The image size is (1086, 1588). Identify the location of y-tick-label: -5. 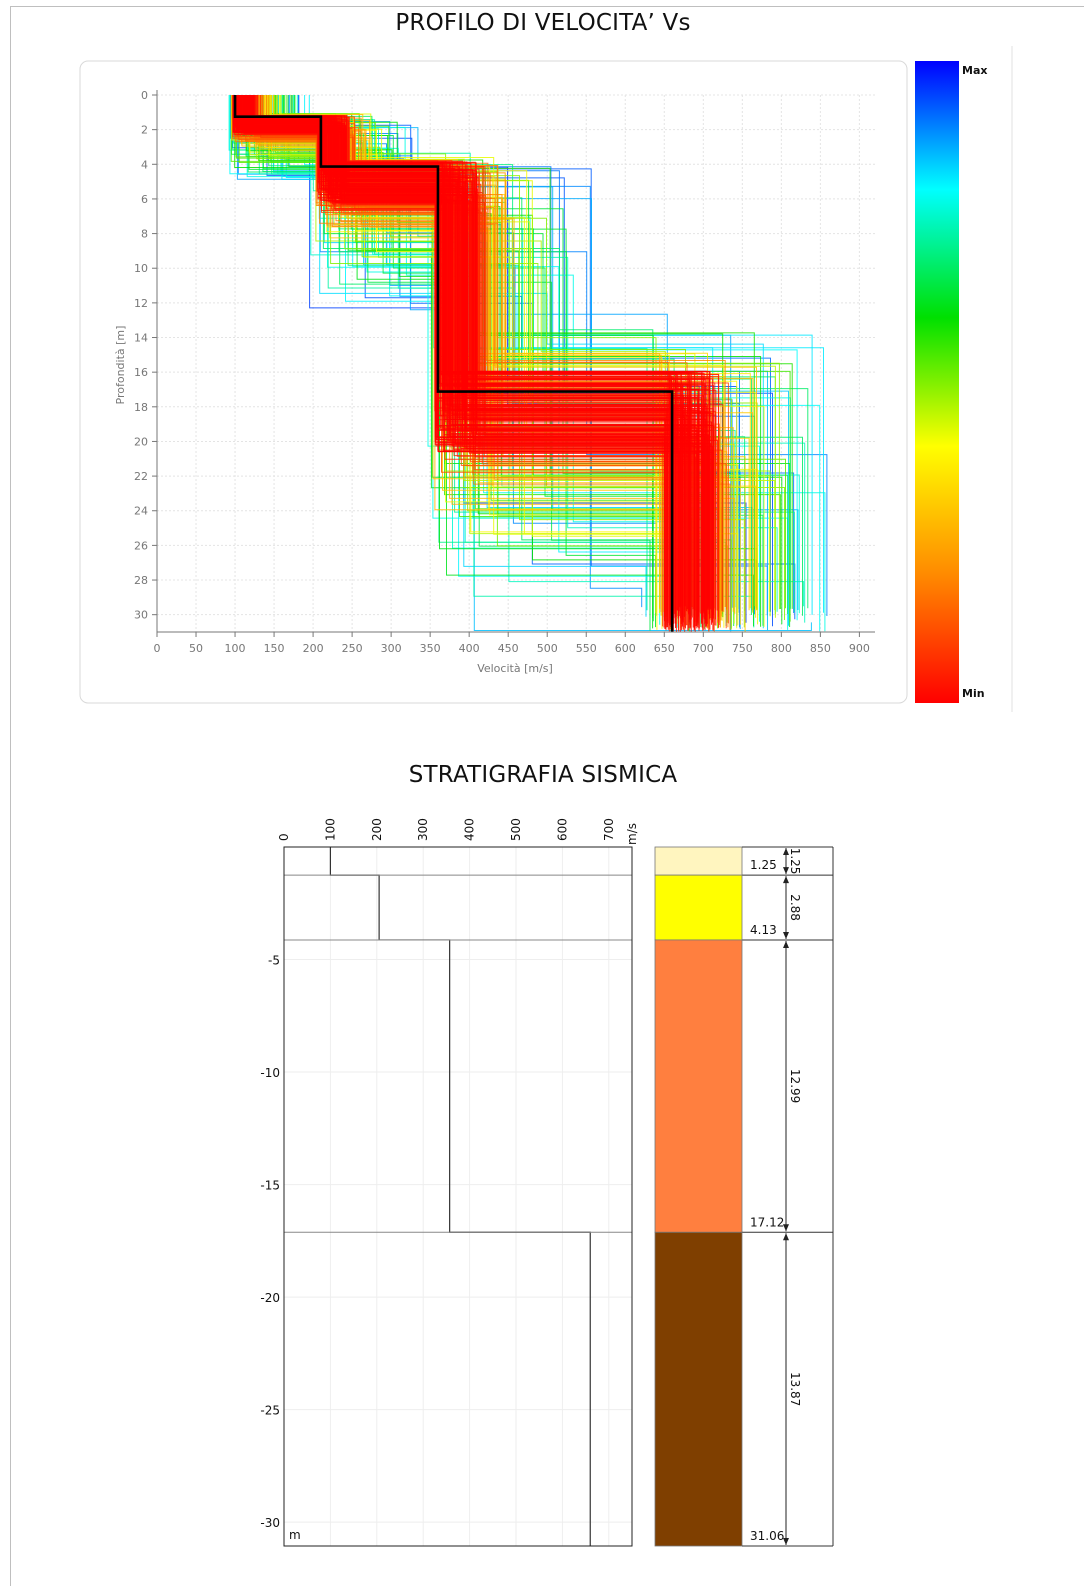
(274, 961).